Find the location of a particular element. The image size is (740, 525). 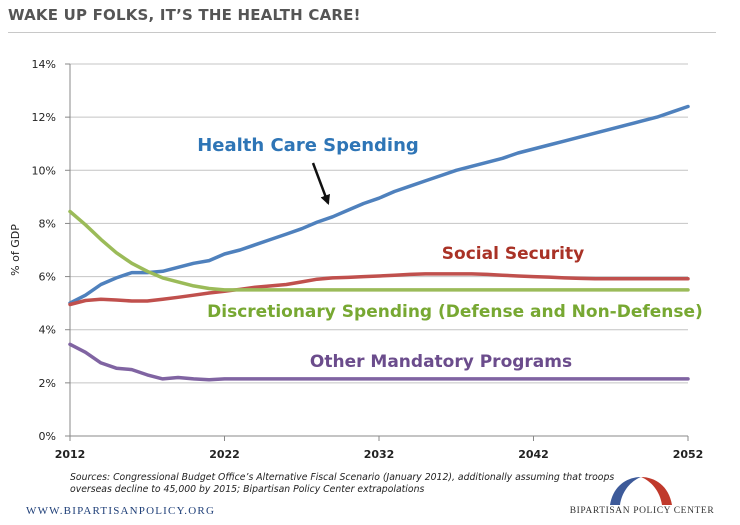

y-tick-label: 8% is located at coordinates (47, 223).